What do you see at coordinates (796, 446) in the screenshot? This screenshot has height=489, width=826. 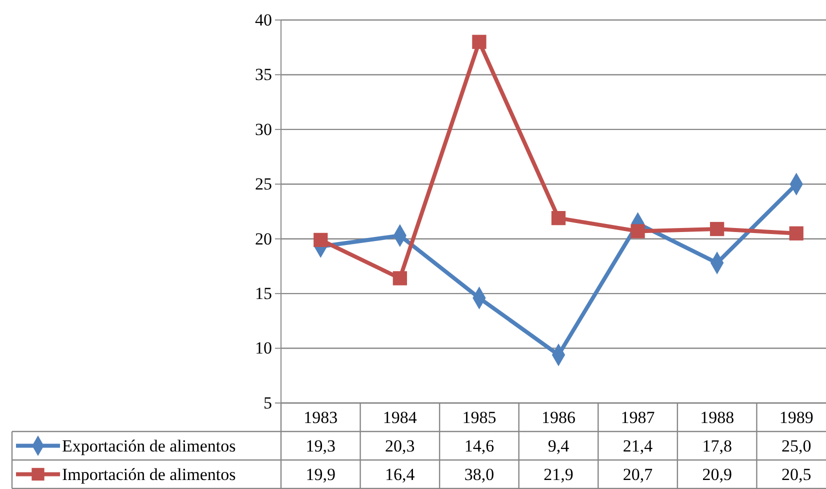 I see `data-label: 25,0` at bounding box center [796, 446].